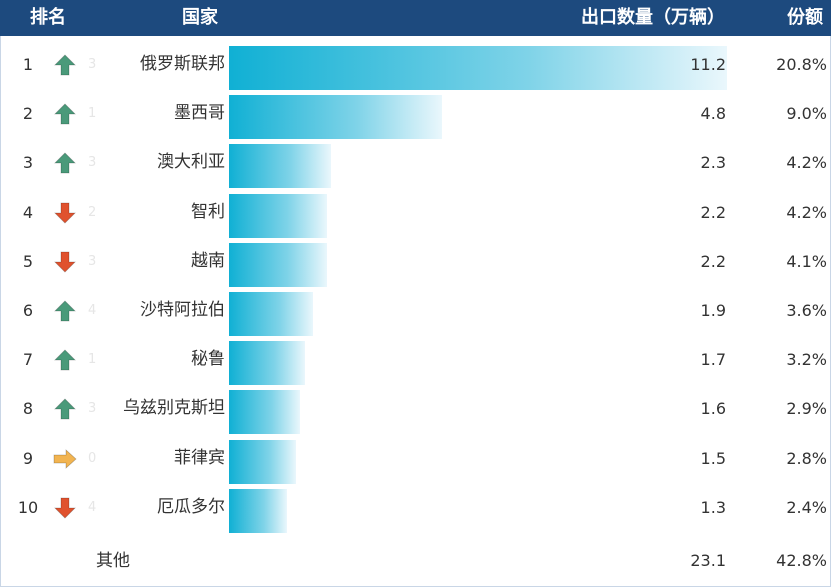 The width and height of the screenshot is (831, 587). I want to click on table-row: 8 3 乌兹别克斯坦 1.6 2.9%, so click(415, 409).